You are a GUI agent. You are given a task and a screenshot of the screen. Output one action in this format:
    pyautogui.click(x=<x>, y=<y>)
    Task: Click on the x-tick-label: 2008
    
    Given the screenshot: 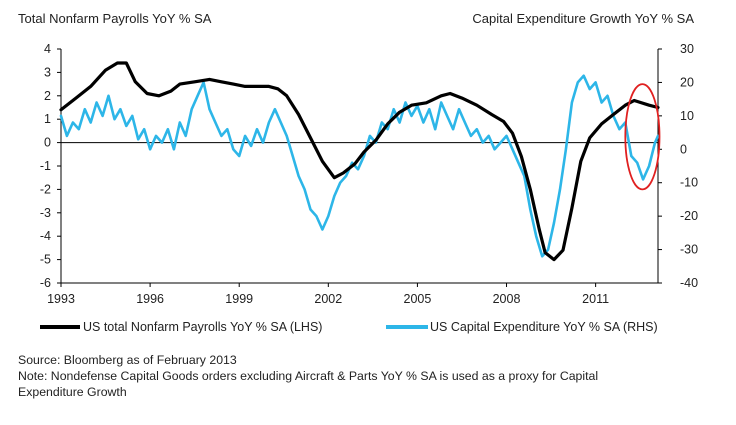 What is the action you would take?
    pyautogui.click(x=507, y=299)
    